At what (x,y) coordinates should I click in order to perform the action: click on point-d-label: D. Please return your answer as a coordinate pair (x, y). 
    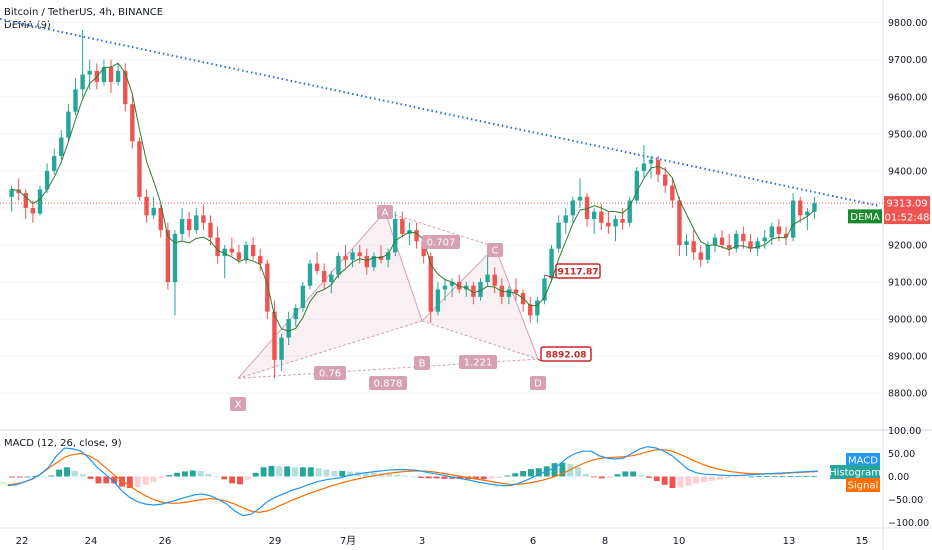
    Looking at the image, I should click on (538, 383).